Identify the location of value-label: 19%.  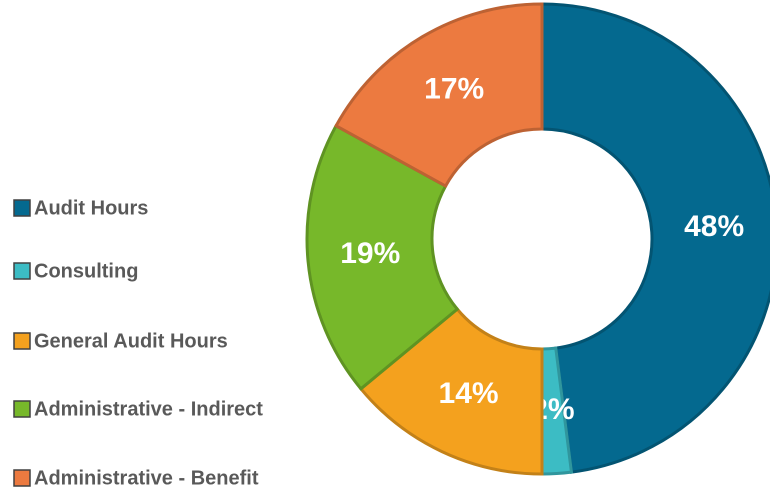
(370, 253).